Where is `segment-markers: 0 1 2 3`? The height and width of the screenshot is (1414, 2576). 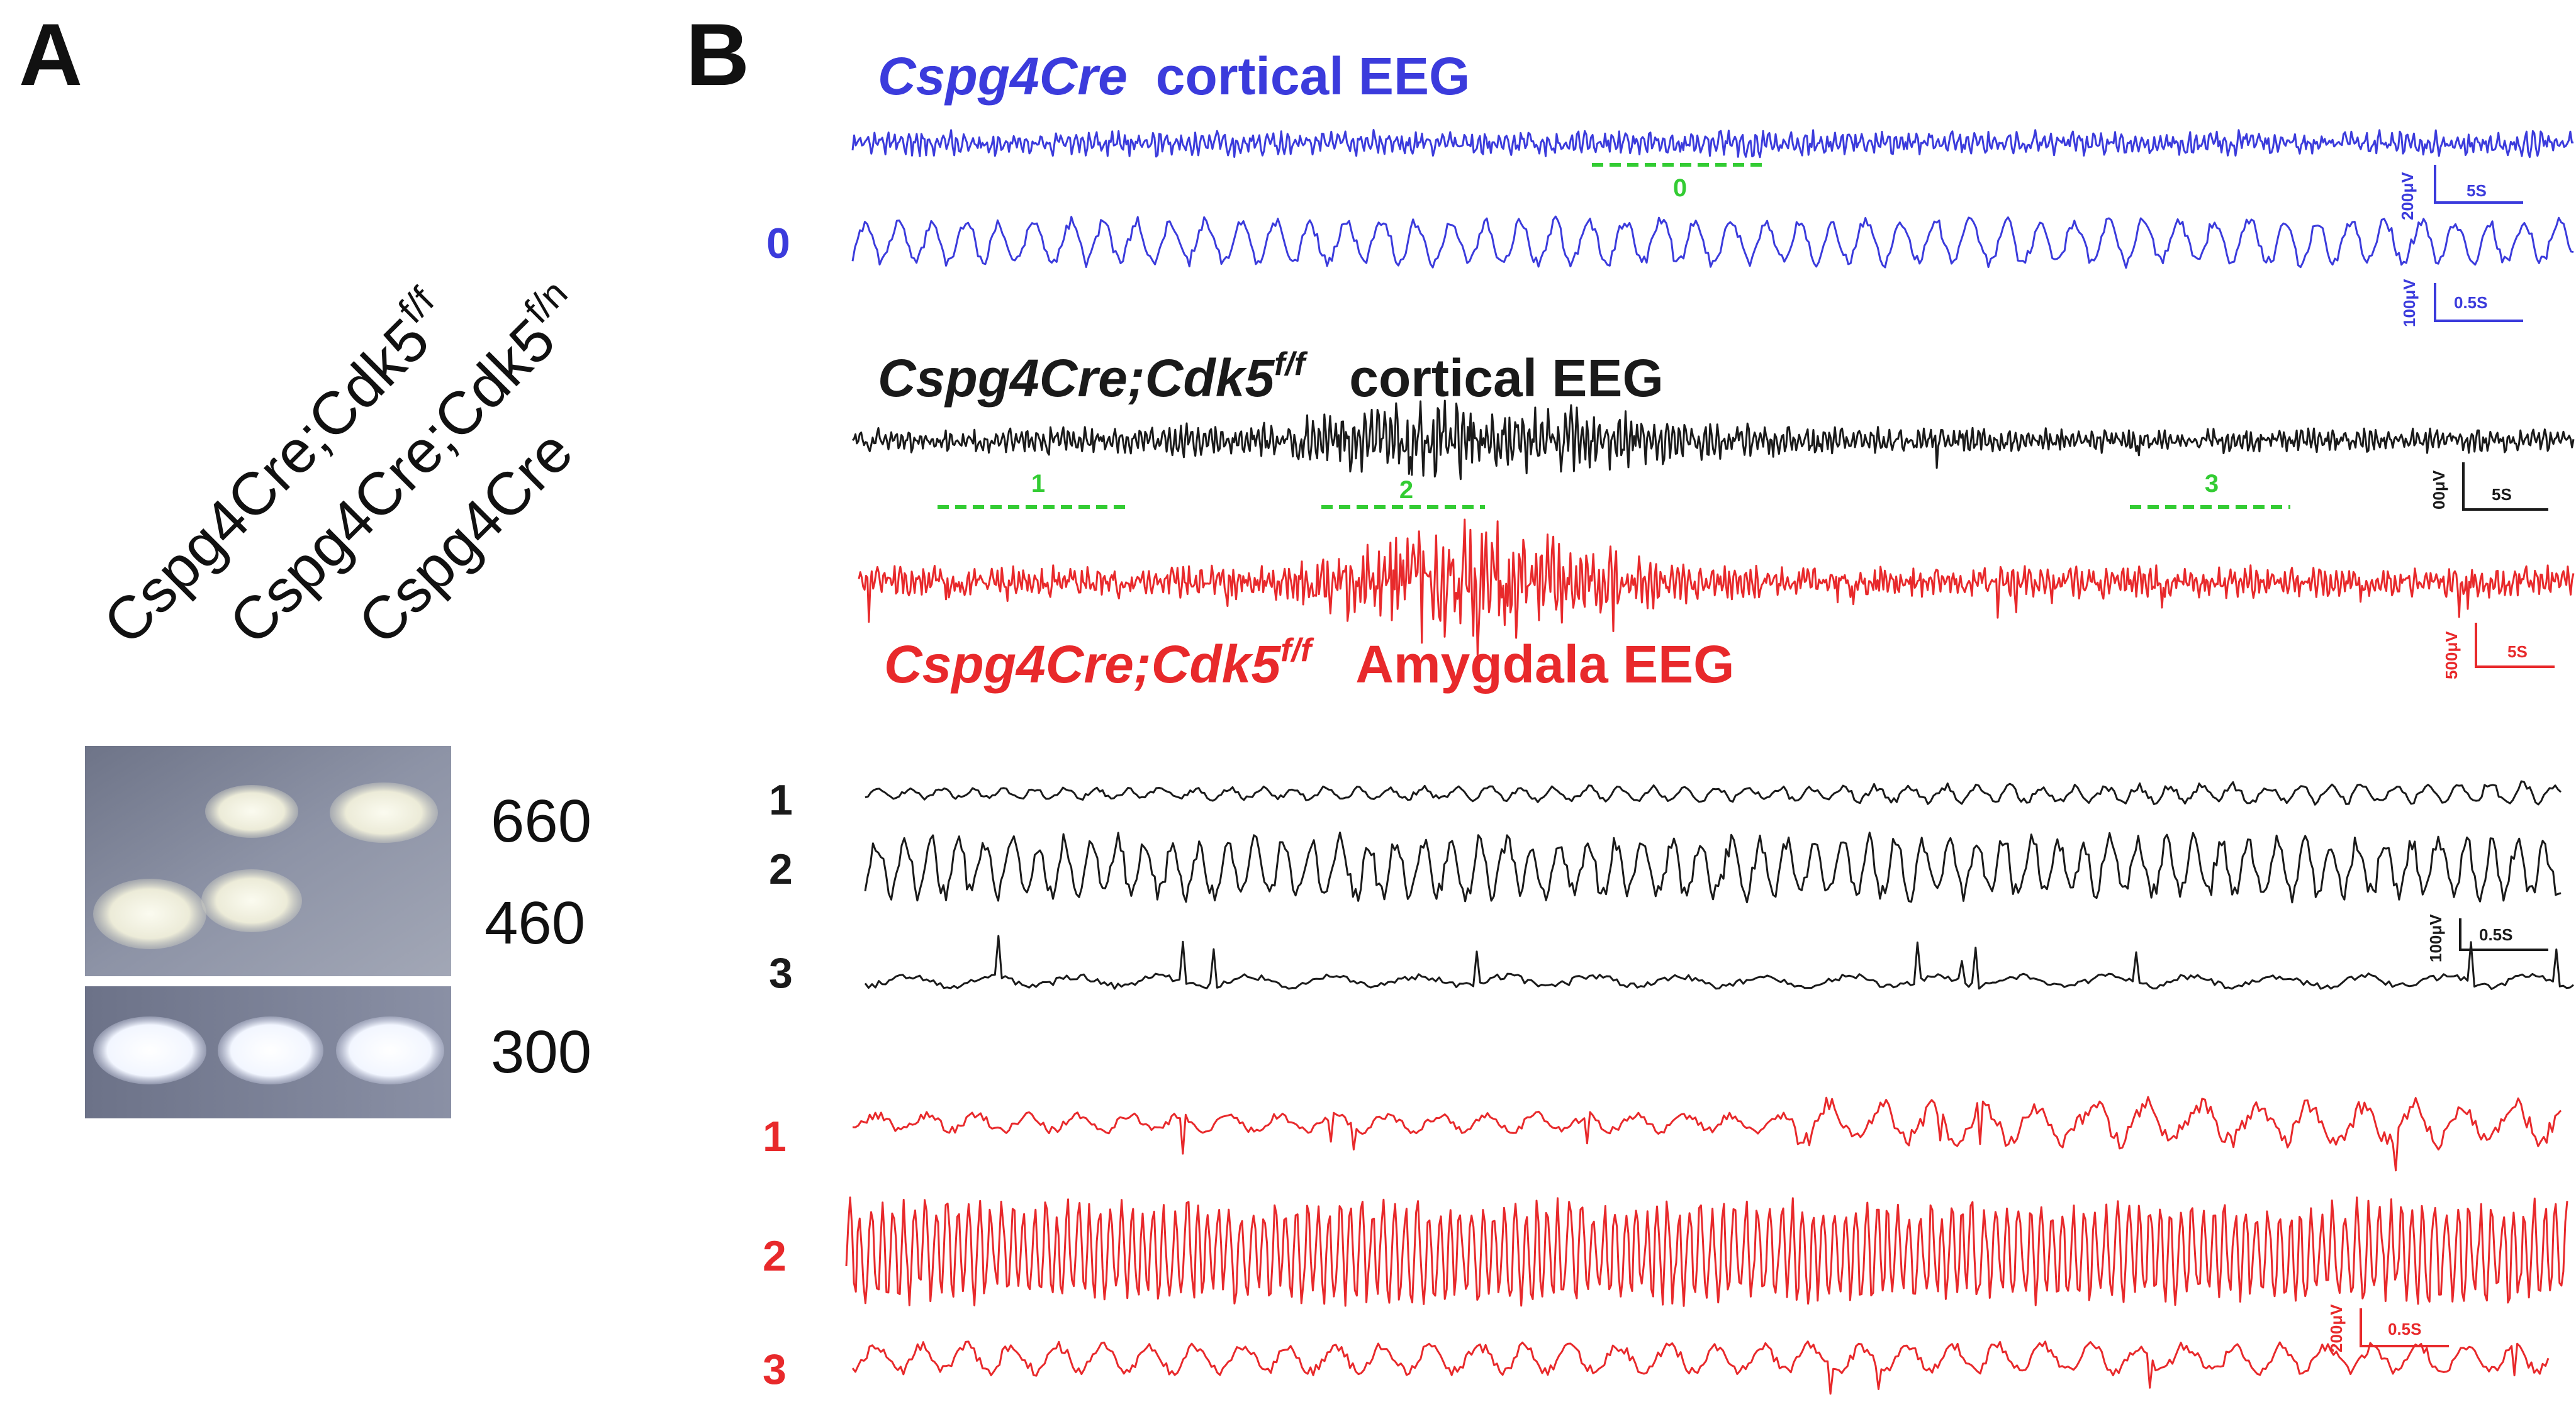 segment-markers: 0 1 2 3 is located at coordinates (1614, 336).